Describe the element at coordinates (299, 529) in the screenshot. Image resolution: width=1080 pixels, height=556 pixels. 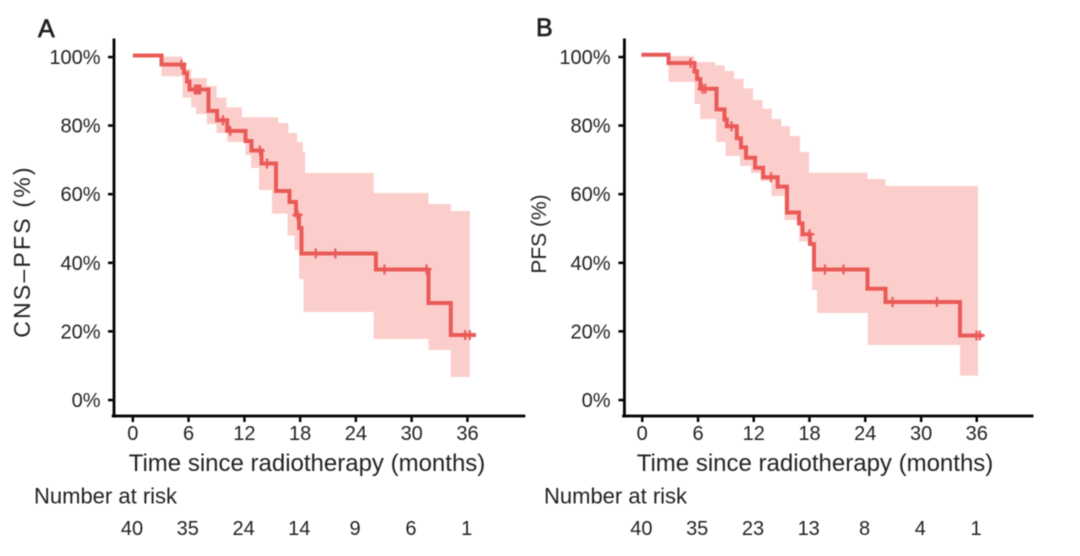
I see `svg-text: 14` at that location.